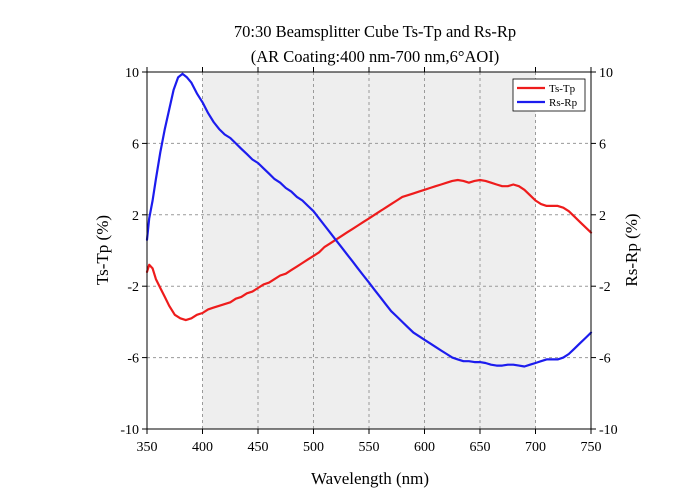  Describe the element at coordinates (135, 216) in the screenshot. I see `y-tick-label-left: 2` at that location.